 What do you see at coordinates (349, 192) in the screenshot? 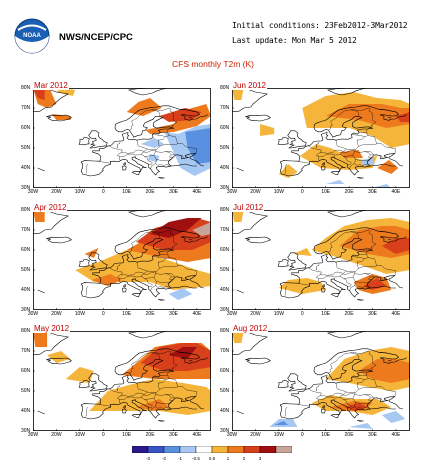
I see `lon-label: 20E` at bounding box center [349, 192].